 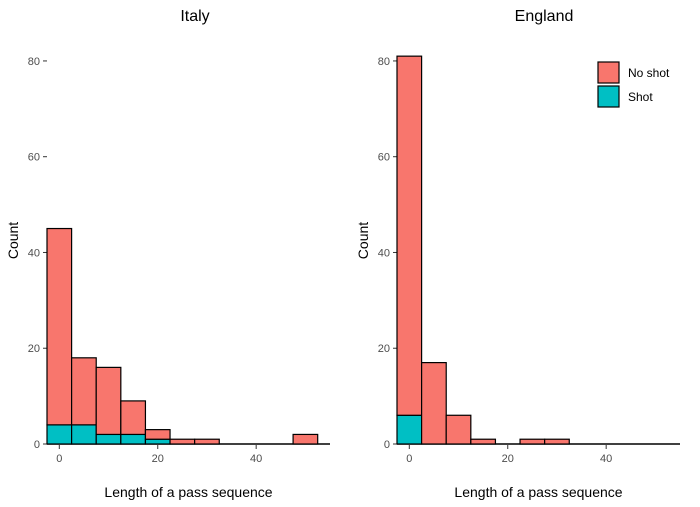 I want to click on chart-title: England, so click(x=544, y=16).